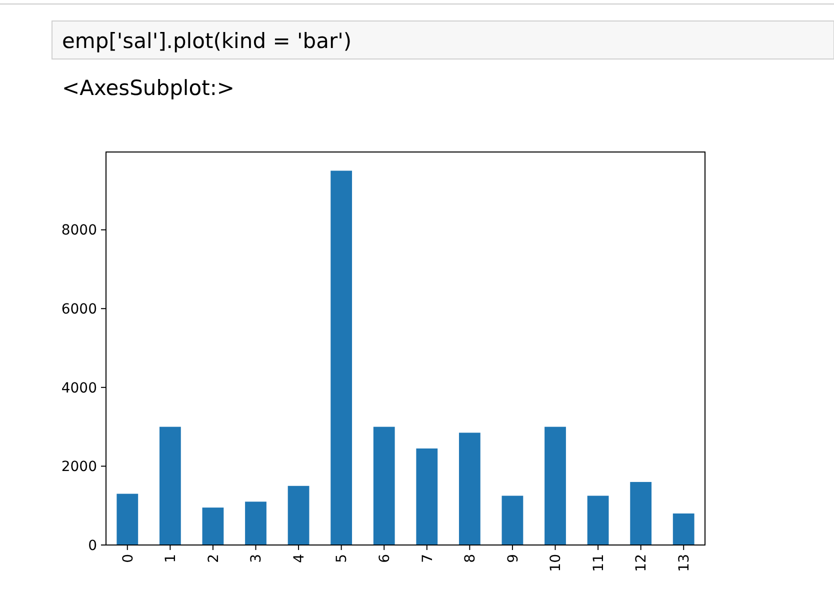 This screenshot has width=834, height=594. I want to click on text: <AxesSubplot:>, so click(148, 88).